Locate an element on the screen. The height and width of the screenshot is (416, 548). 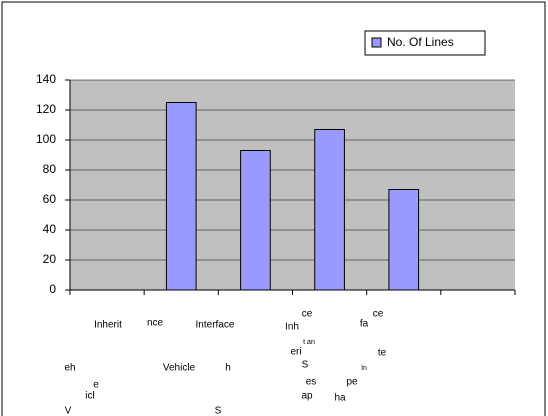
category-label-fragment: Inherit is located at coordinates (108, 325).